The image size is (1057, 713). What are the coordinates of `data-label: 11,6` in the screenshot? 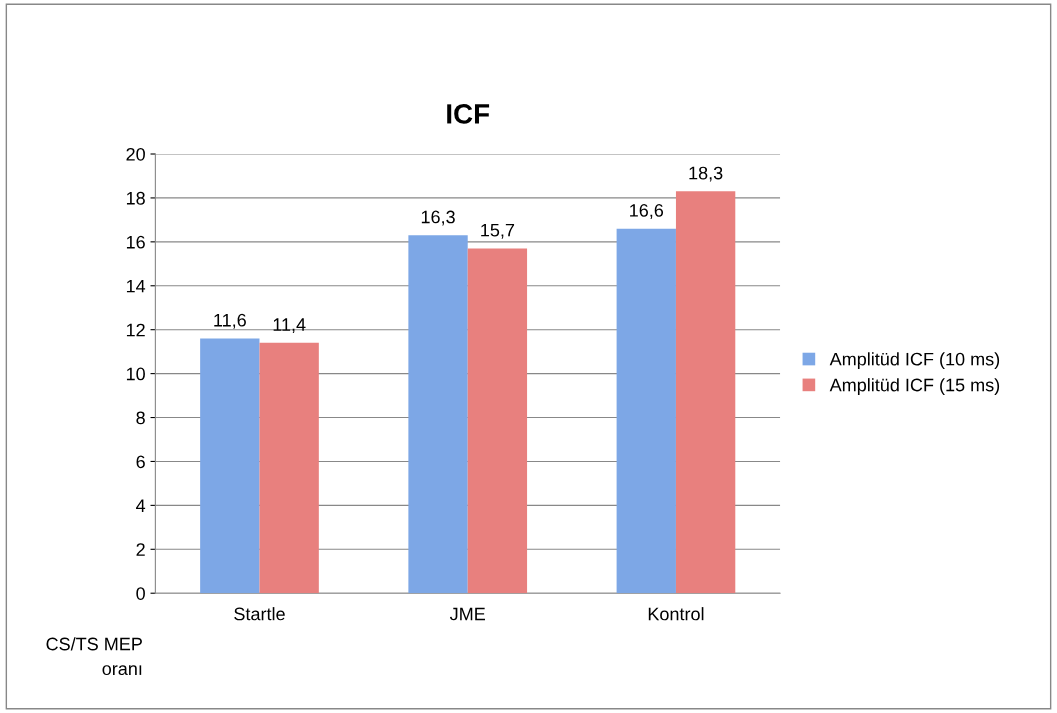 It's located at (230, 321).